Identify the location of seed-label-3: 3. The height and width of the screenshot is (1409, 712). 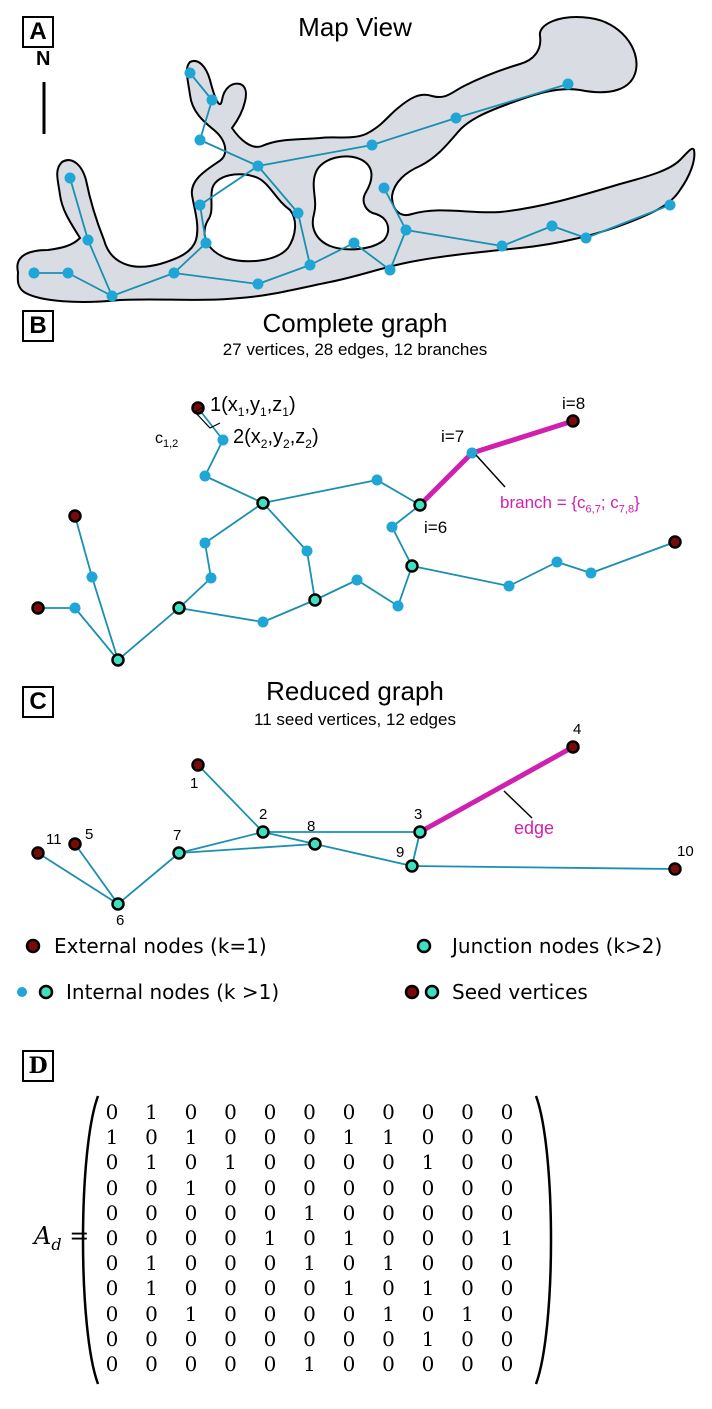
(418, 814).